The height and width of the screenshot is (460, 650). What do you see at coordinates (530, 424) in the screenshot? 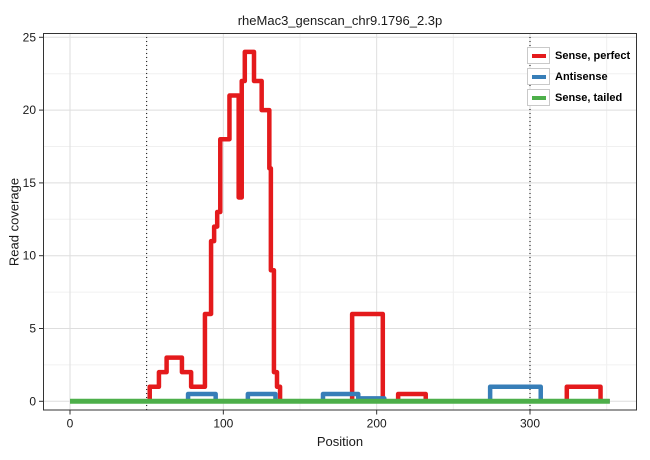
I see `x-tick-label: 300` at bounding box center [530, 424].